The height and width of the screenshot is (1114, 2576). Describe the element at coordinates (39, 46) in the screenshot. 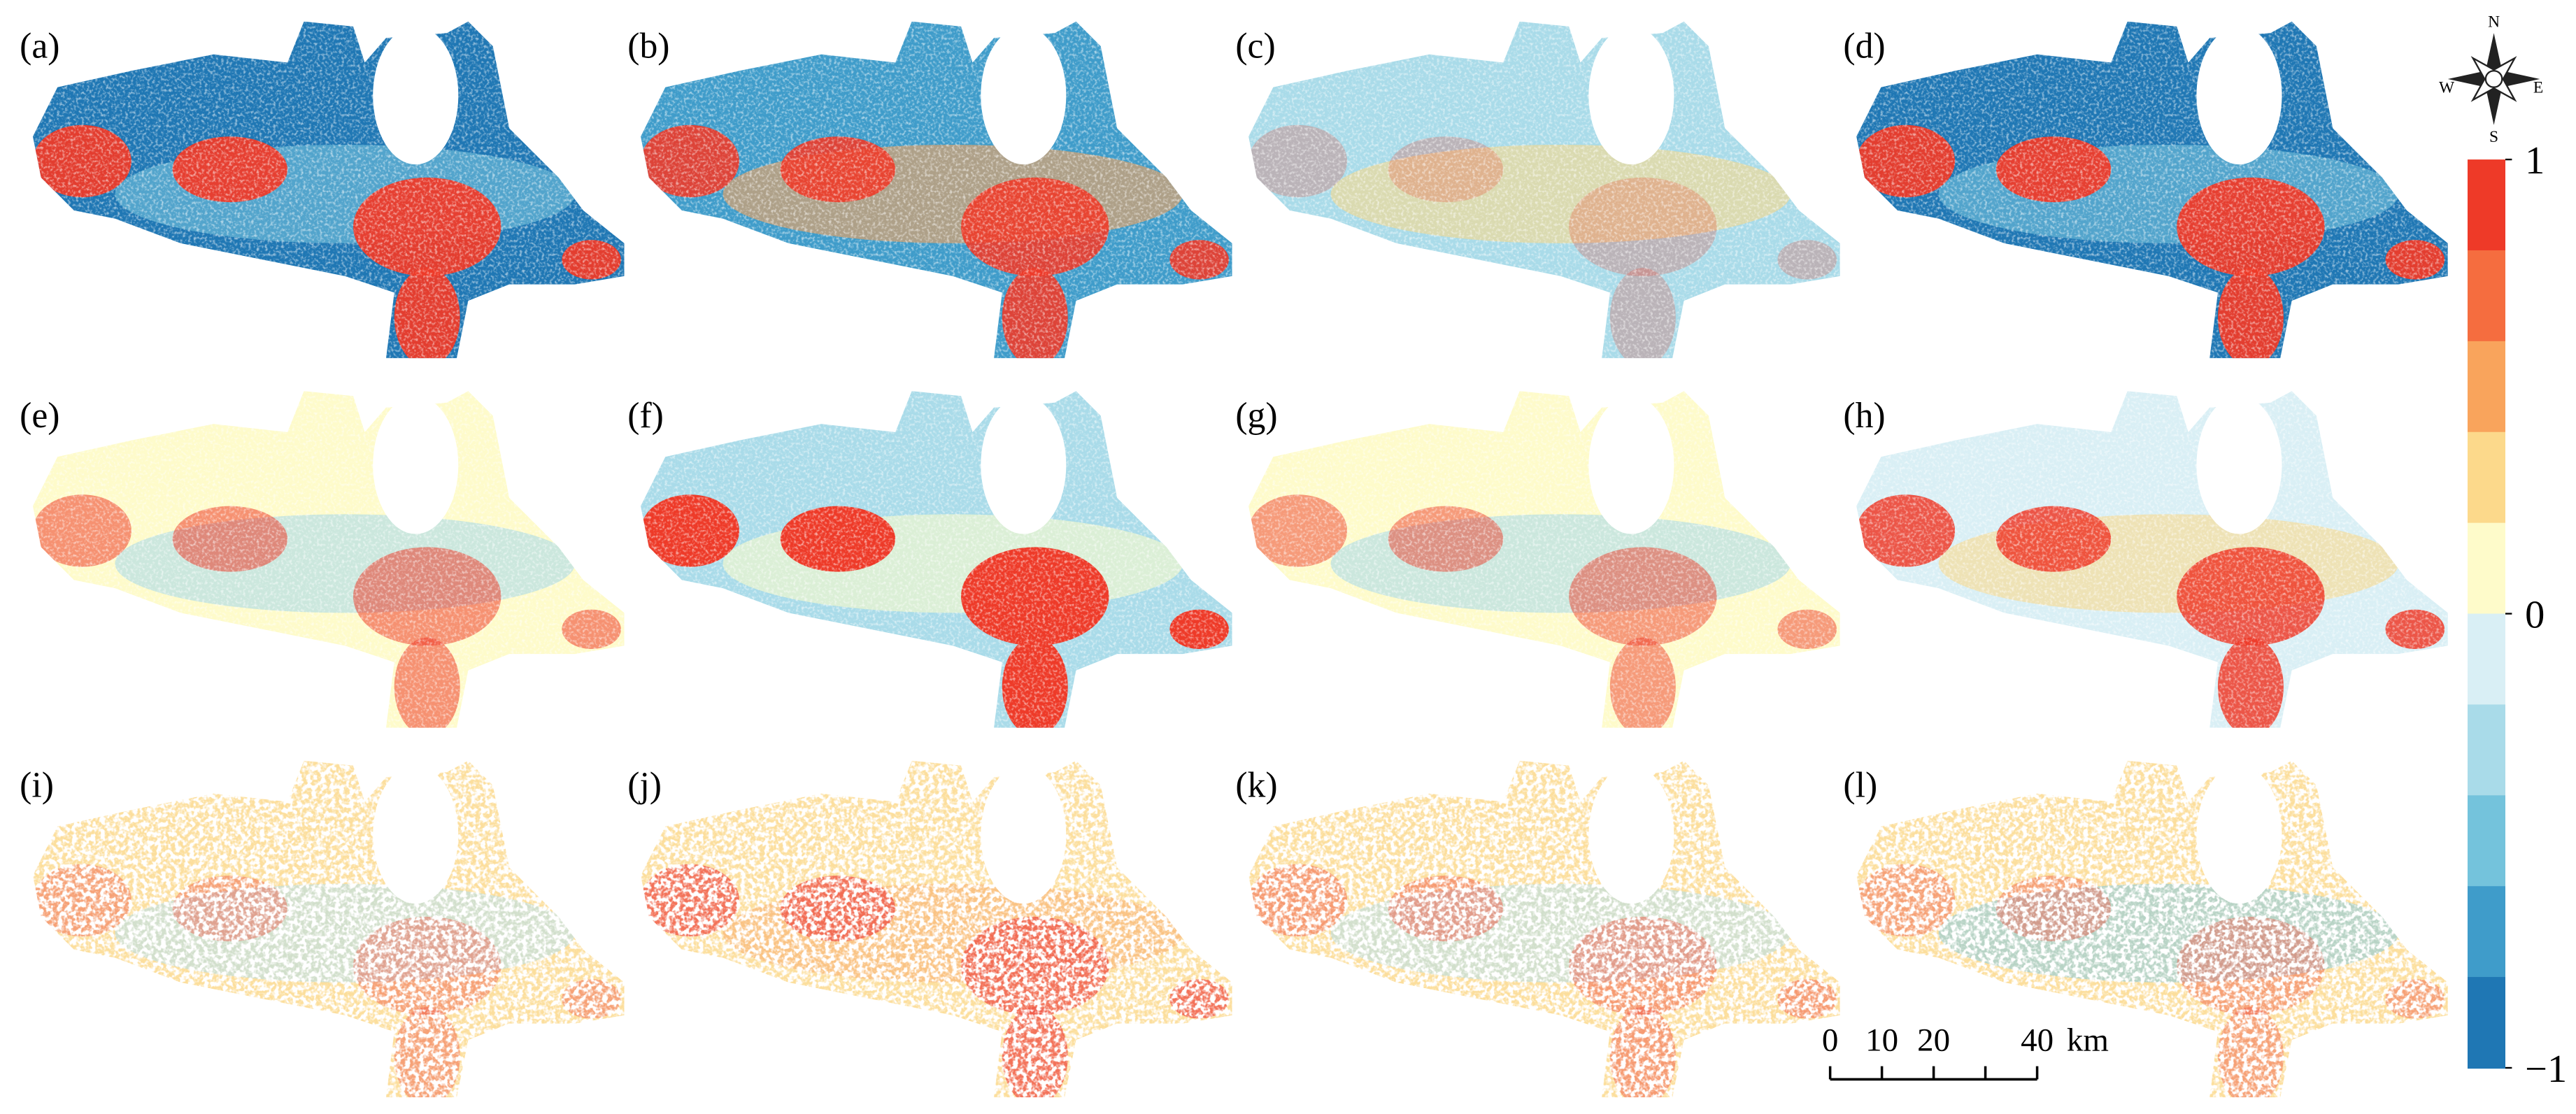

I see `panel-label: (a)` at that location.